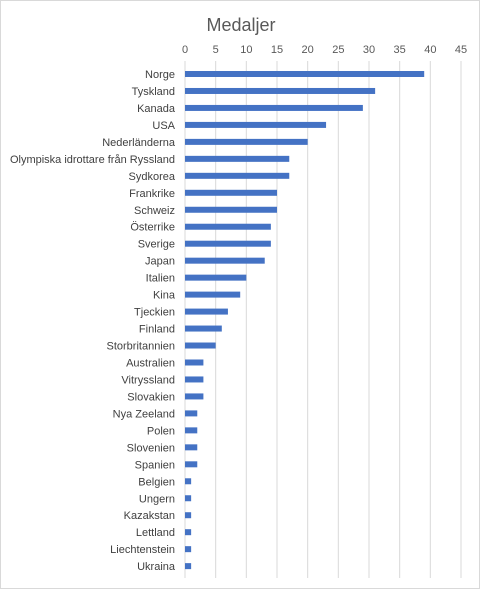  What do you see at coordinates (142, 550) in the screenshot?
I see `category-label: Liechtenstein` at bounding box center [142, 550].